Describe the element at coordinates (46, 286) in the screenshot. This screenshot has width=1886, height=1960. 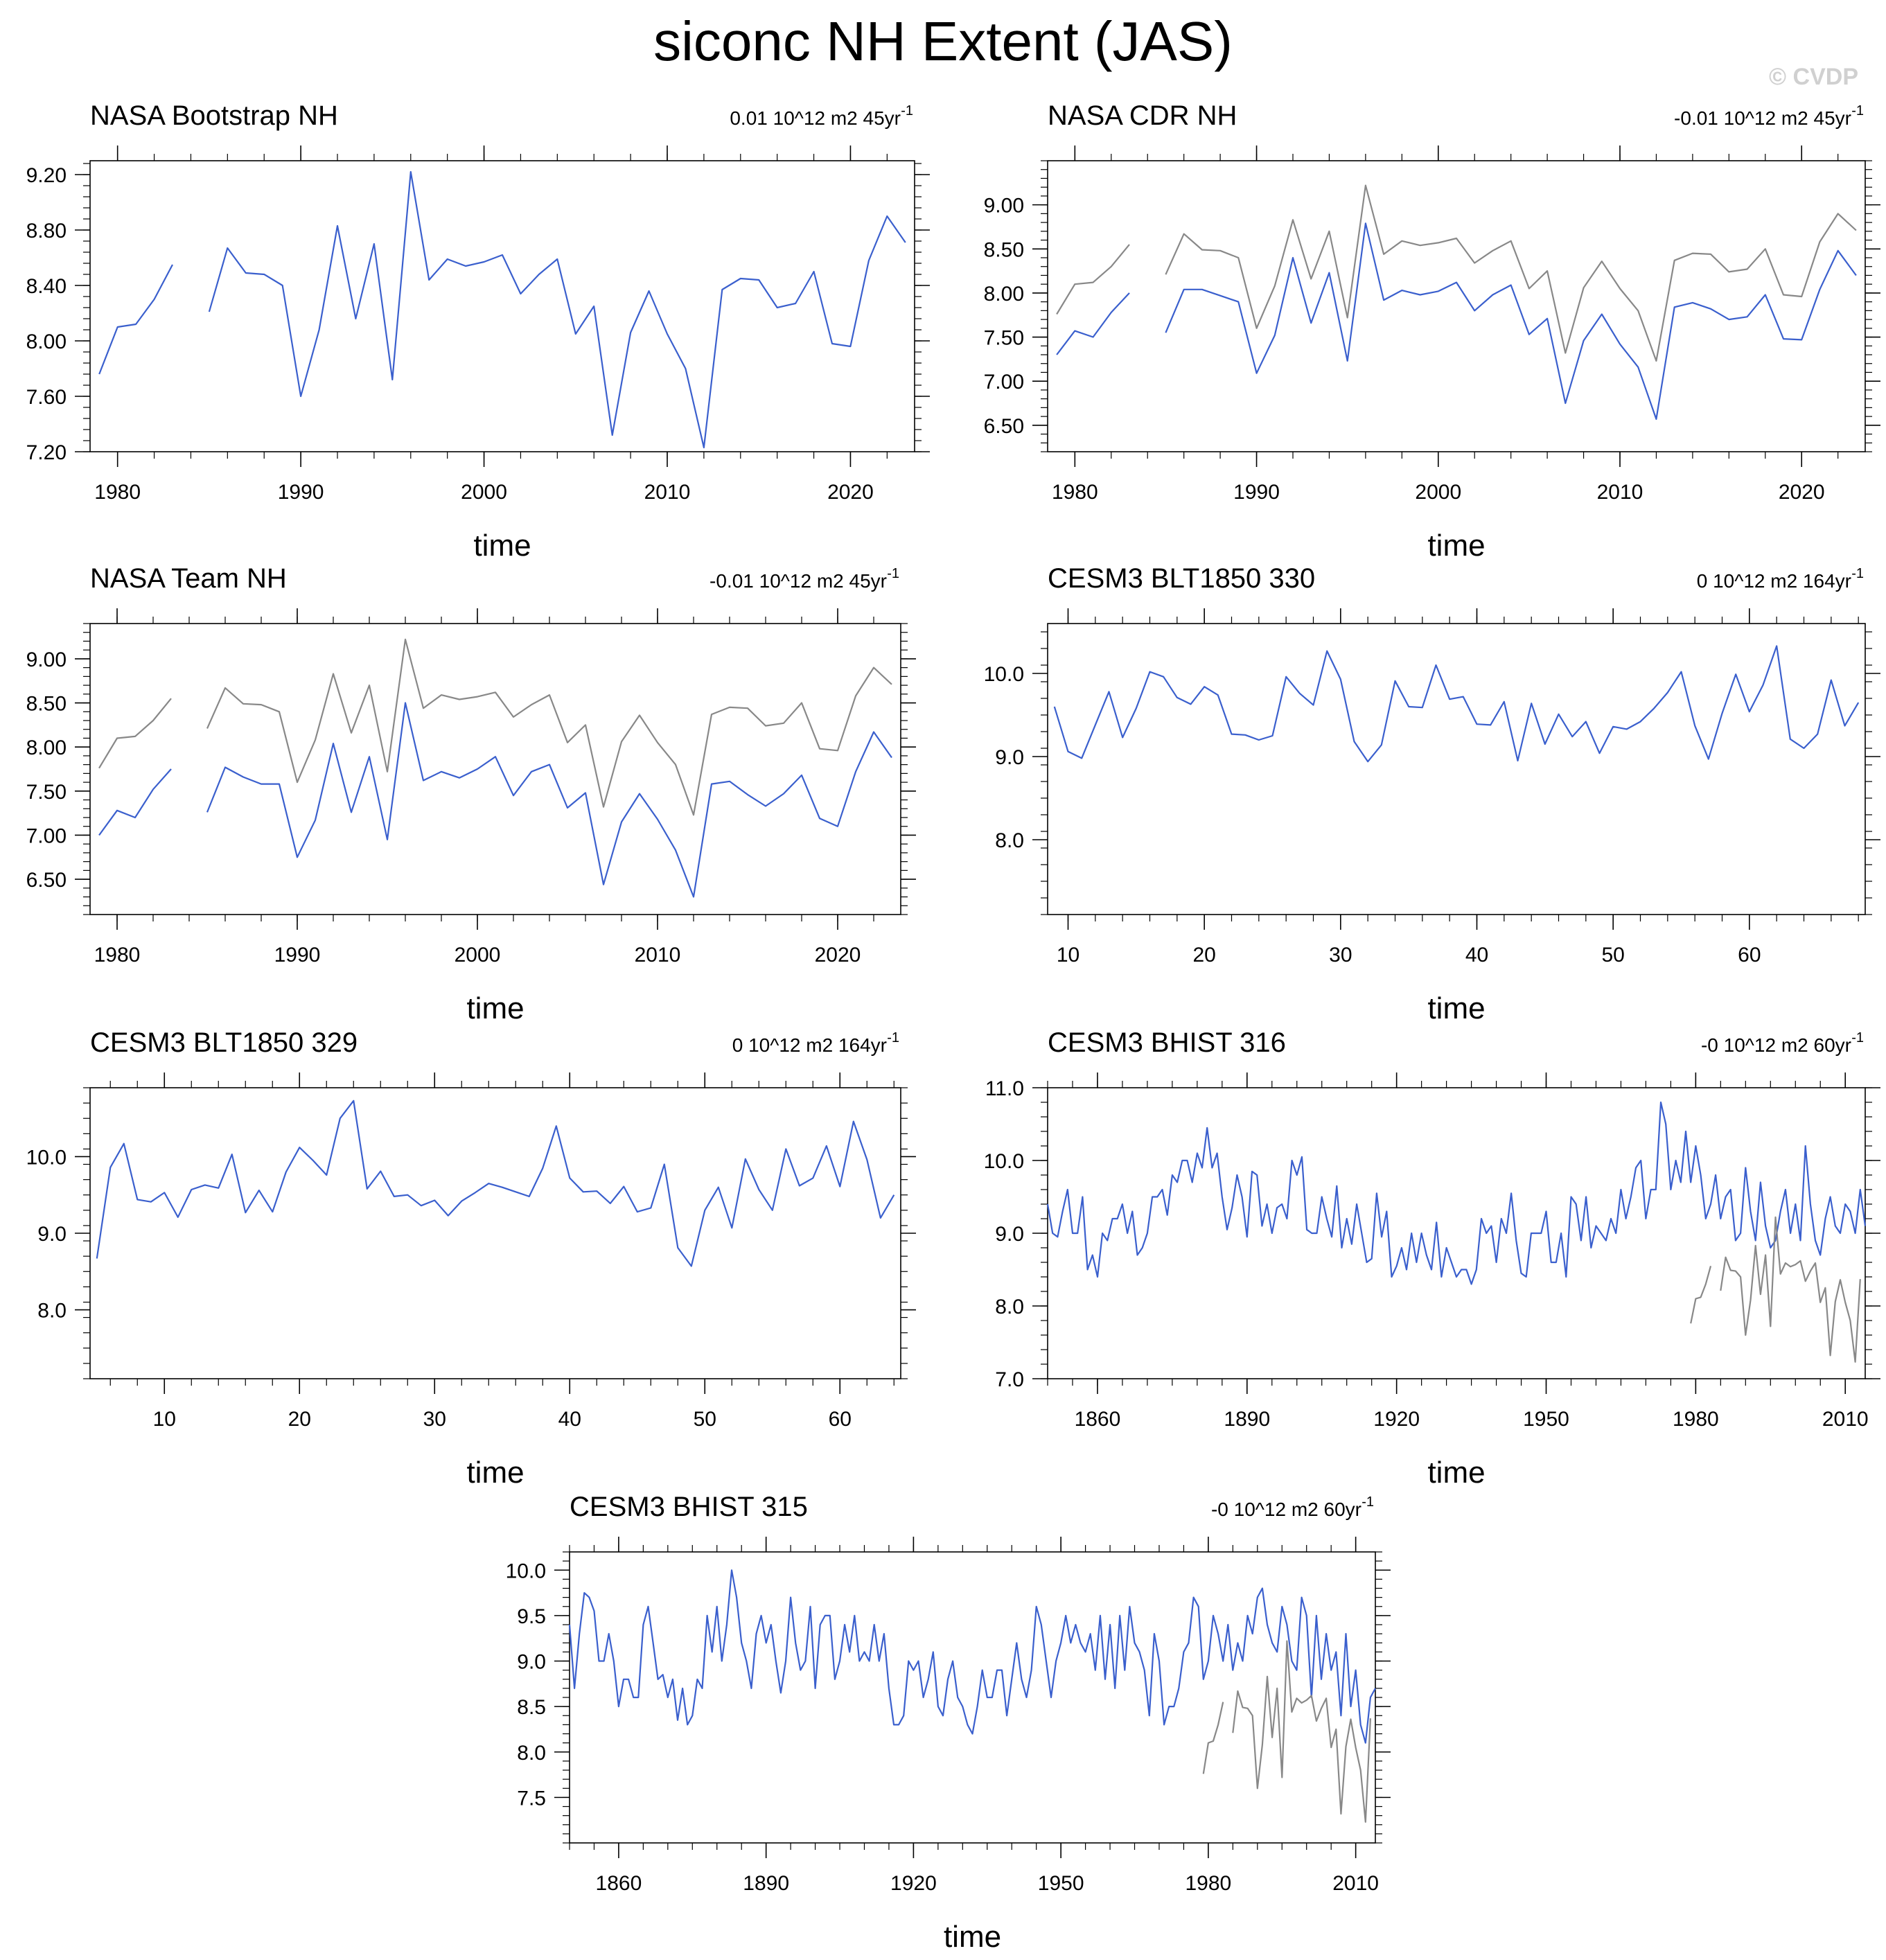
I see `y-tick-label: 8.40` at that location.